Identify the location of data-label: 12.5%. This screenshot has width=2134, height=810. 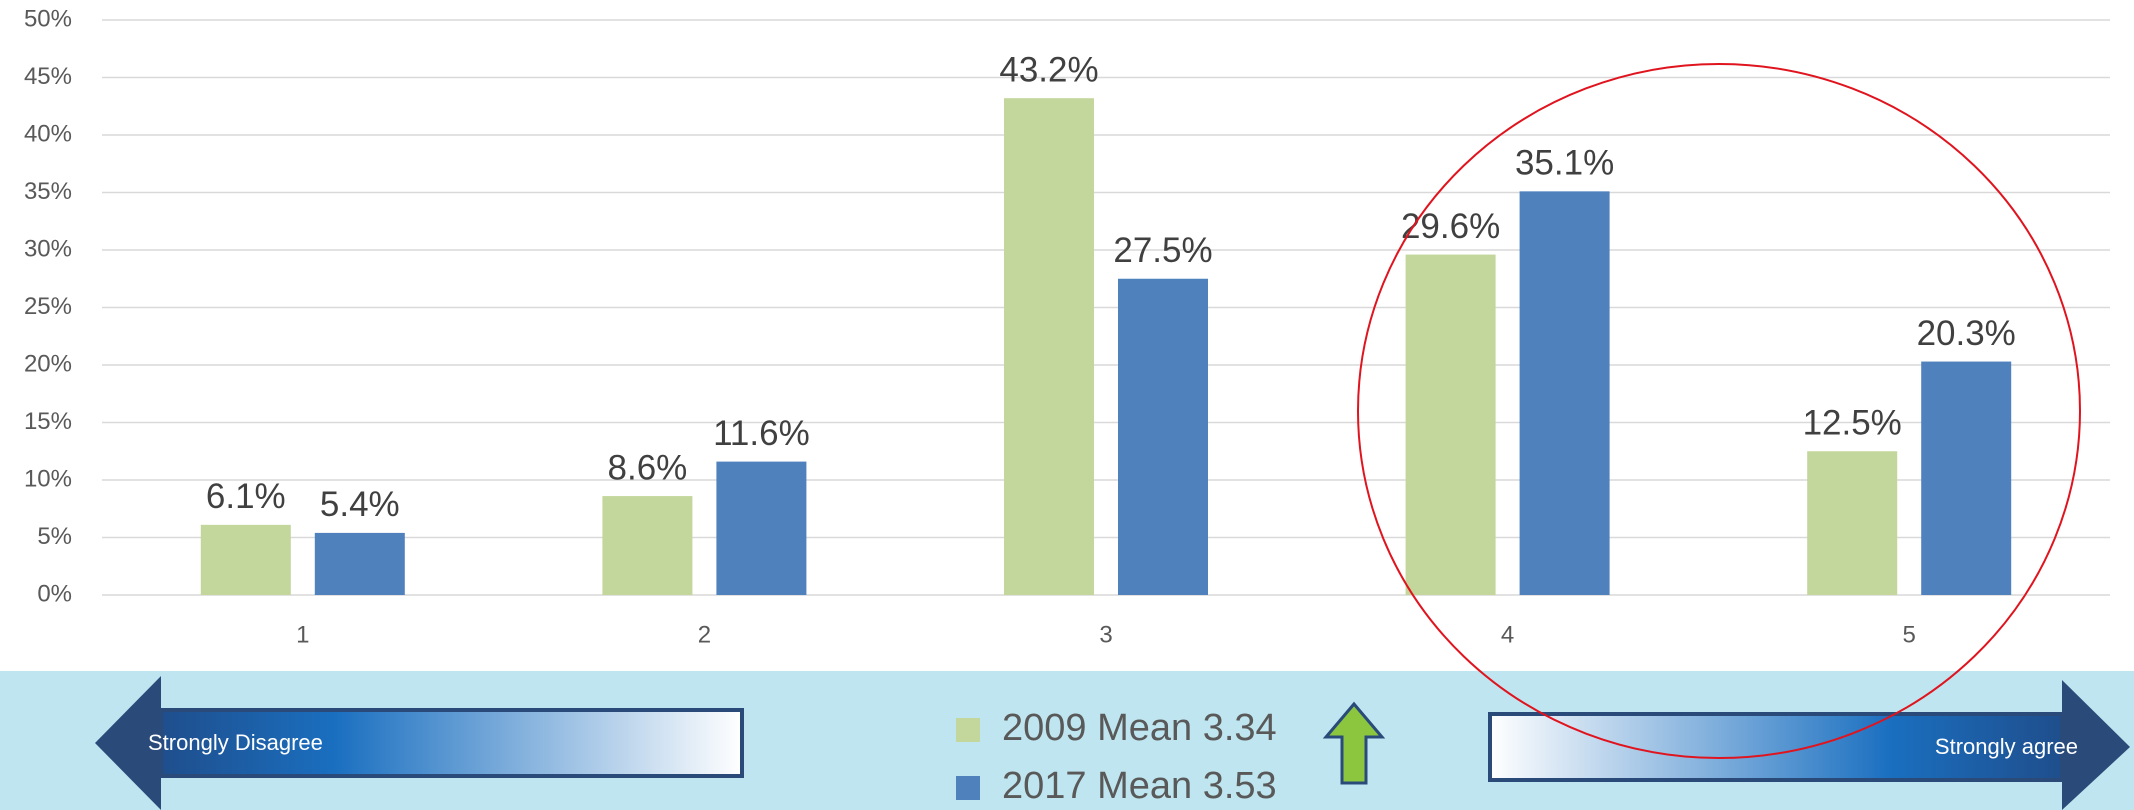
(1852, 423).